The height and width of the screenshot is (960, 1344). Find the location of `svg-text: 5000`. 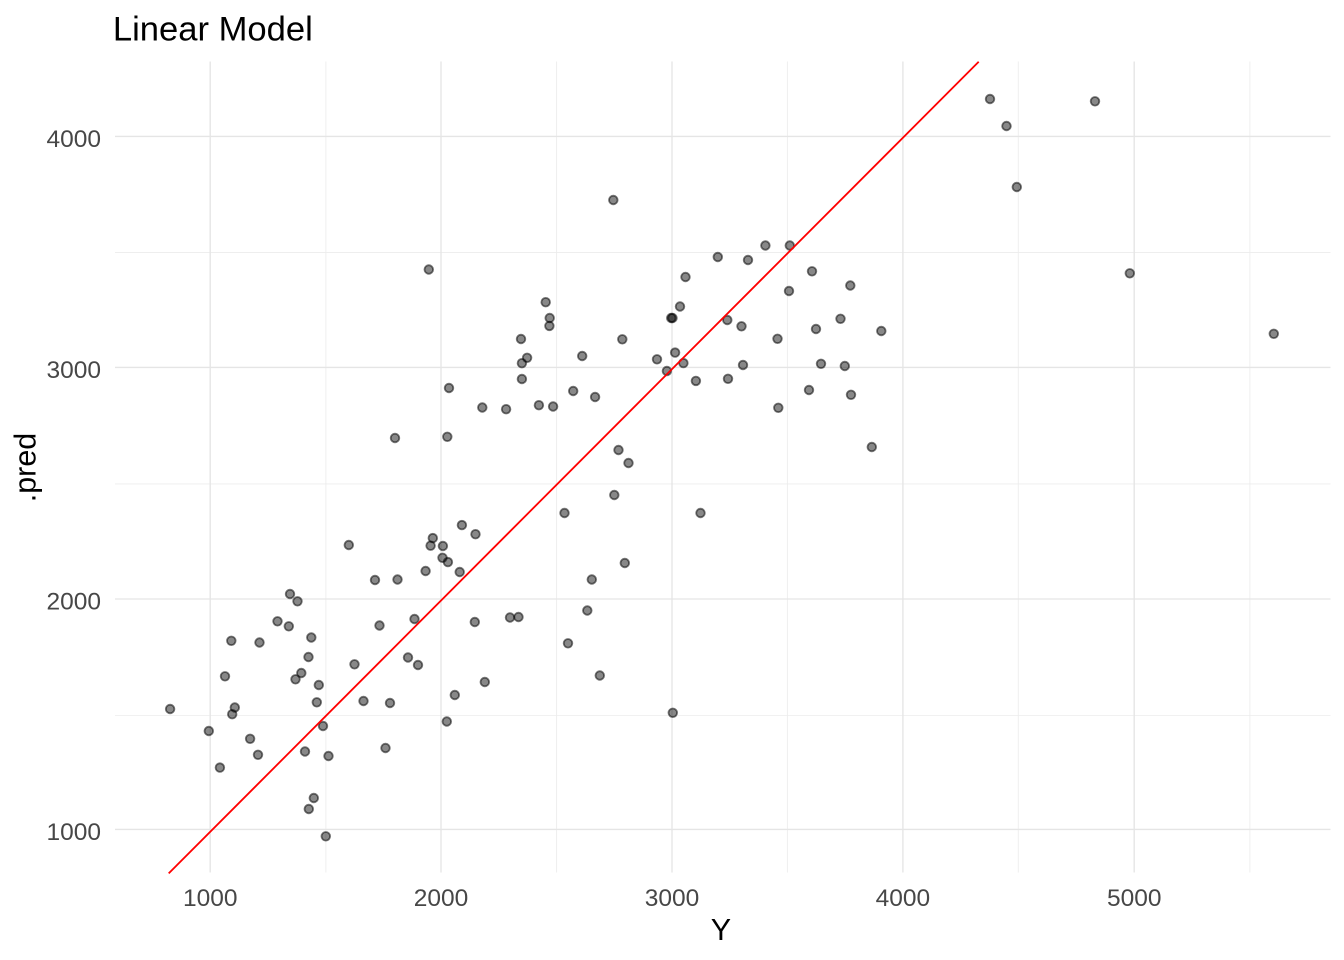

svg-text: 5000 is located at coordinates (1134, 898).